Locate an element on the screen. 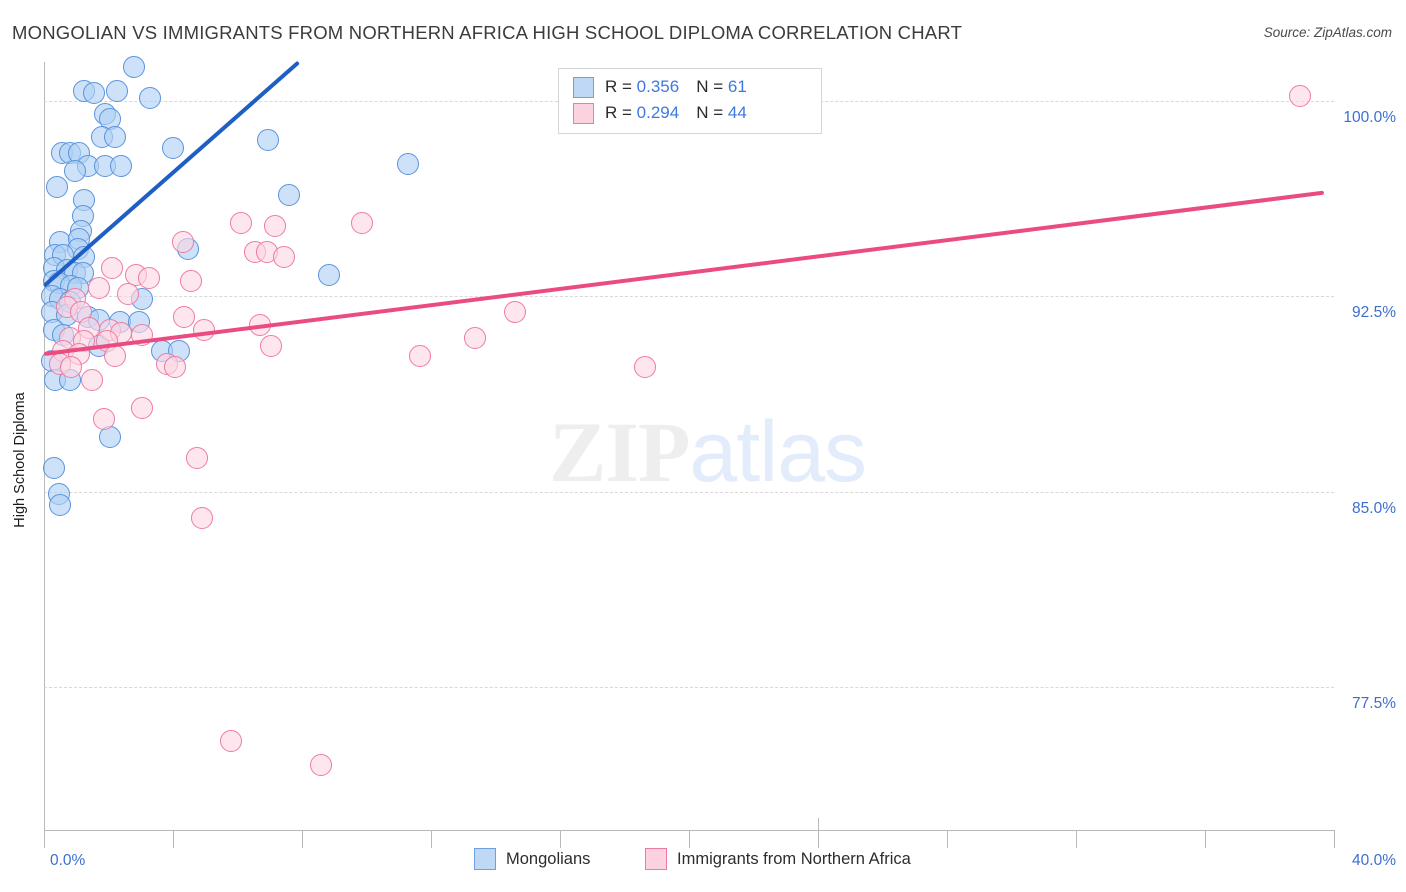 This screenshot has width=1406, height=892. r-value-2: 0.294 is located at coordinates (658, 112).